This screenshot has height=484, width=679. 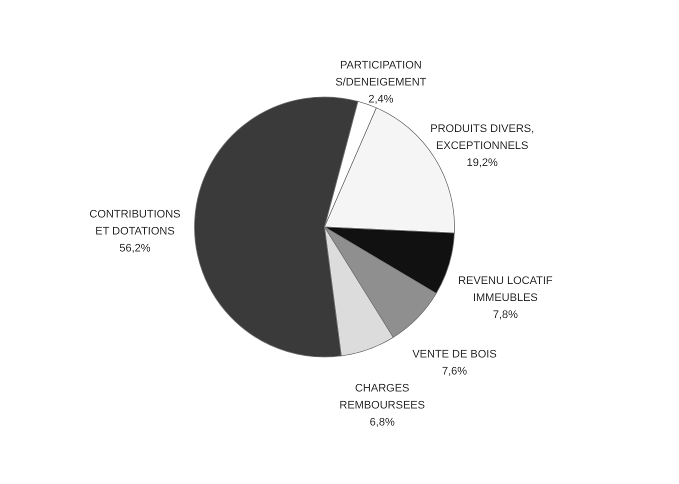 I want to click on data-label: 7,6%, so click(x=455, y=371).